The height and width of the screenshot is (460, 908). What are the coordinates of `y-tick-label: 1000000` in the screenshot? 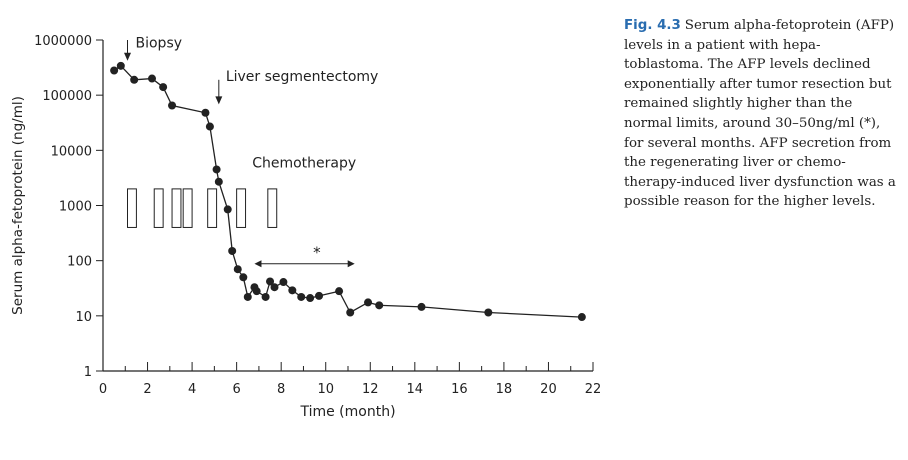 It's located at (63, 41).